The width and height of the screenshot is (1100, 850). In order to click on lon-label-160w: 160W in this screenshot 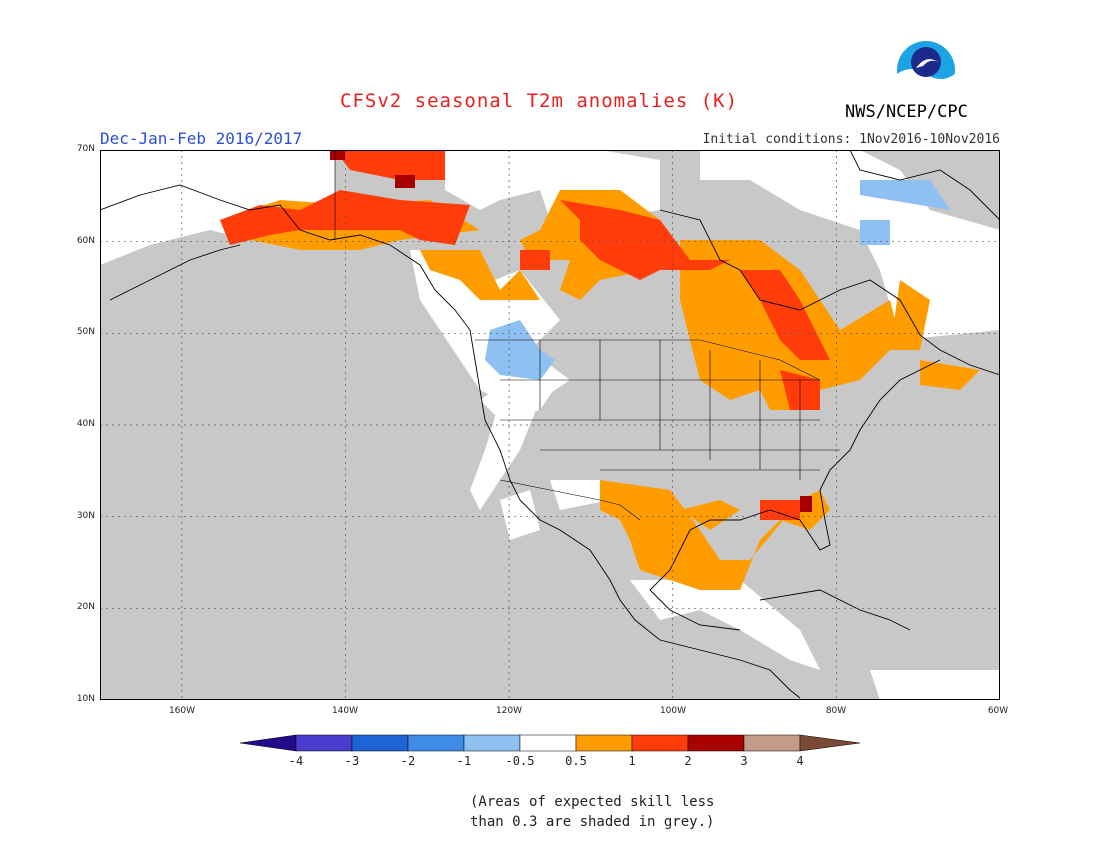, I will do `click(182, 711)`.